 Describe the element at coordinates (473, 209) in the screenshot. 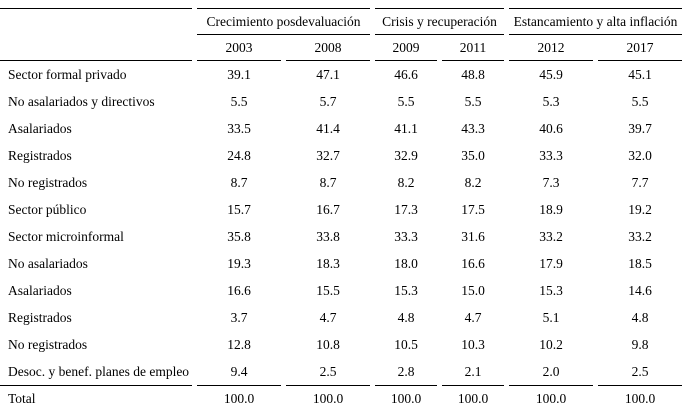

I see `value-cell: 17.5` at that location.